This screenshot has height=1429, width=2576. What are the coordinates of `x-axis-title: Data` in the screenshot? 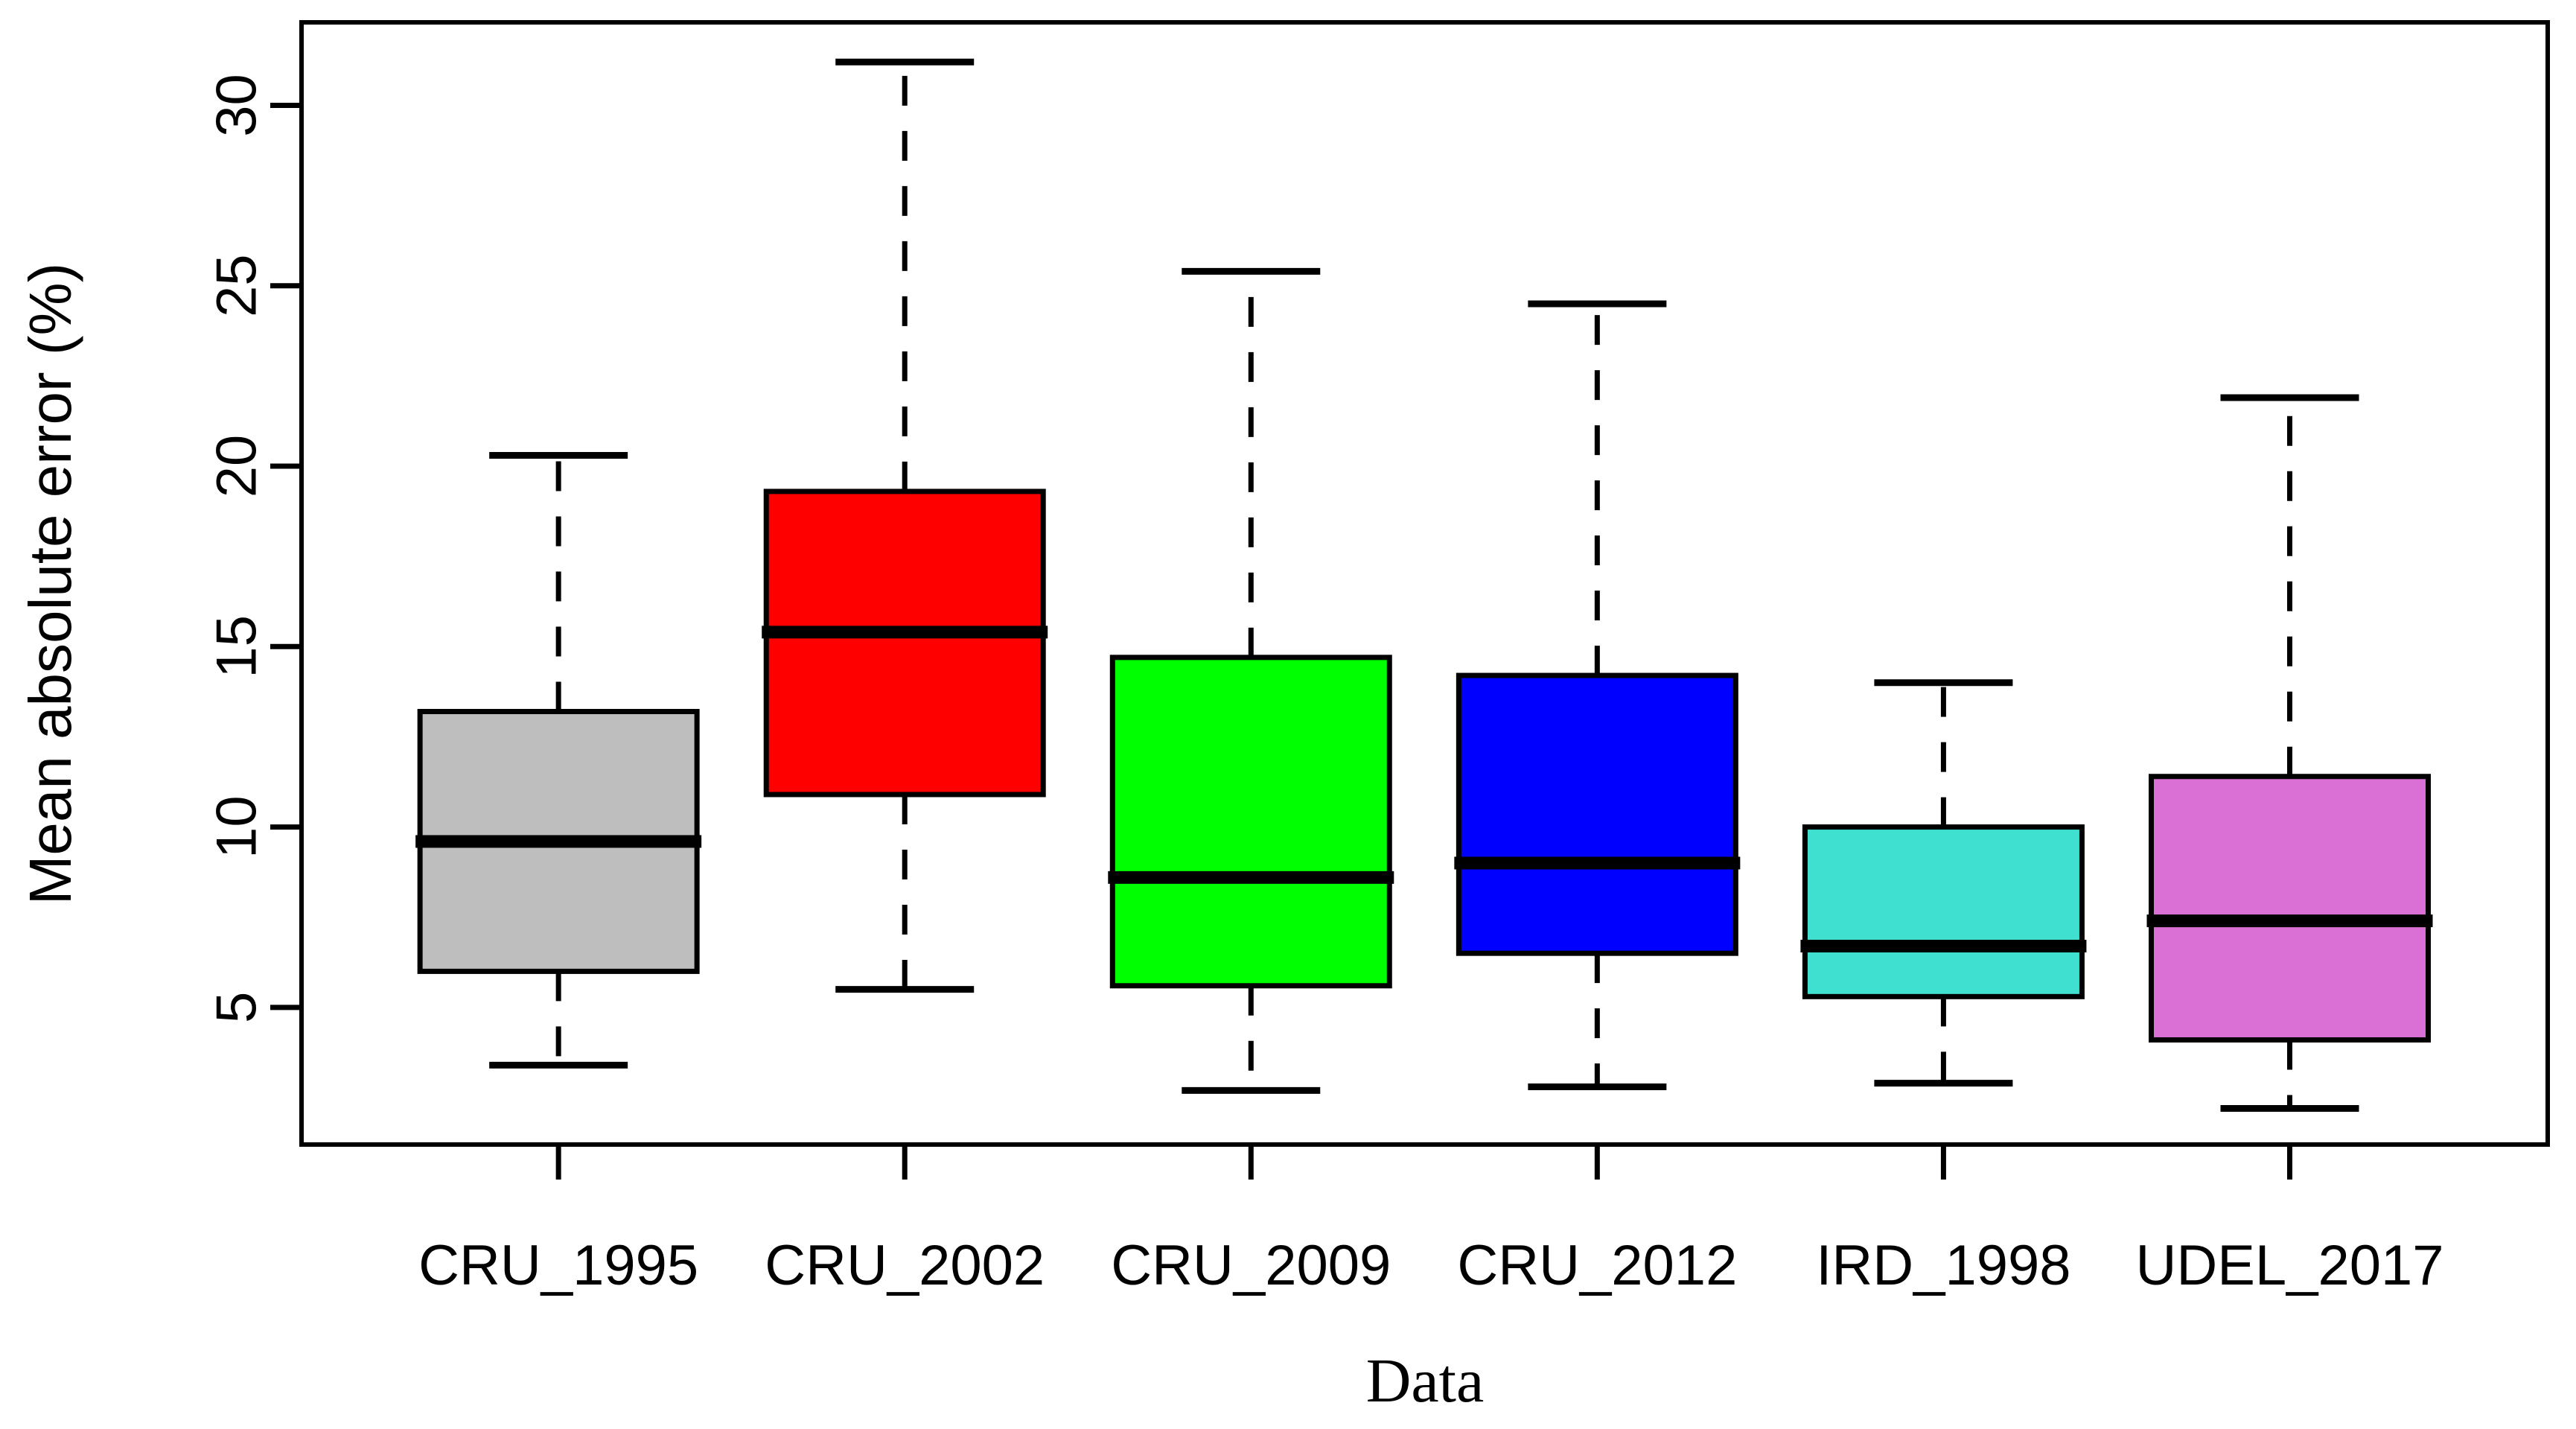 It's located at (1425, 1381).